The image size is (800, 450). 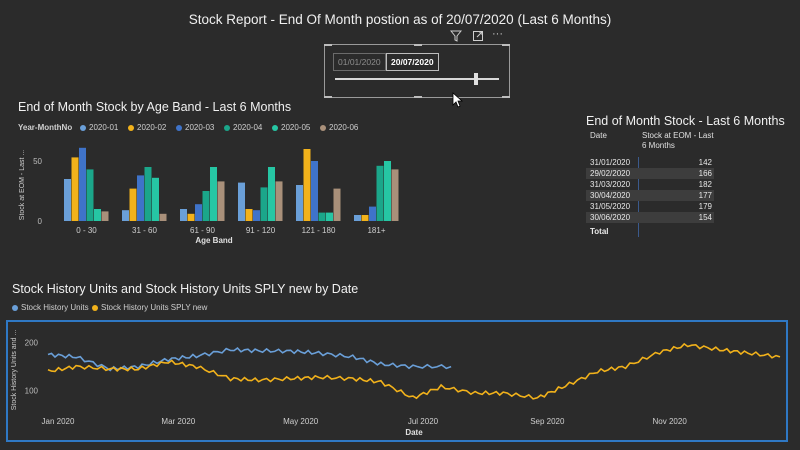 What do you see at coordinates (37, 161) in the screenshot?
I see `y-tick-label: 50` at bounding box center [37, 161].